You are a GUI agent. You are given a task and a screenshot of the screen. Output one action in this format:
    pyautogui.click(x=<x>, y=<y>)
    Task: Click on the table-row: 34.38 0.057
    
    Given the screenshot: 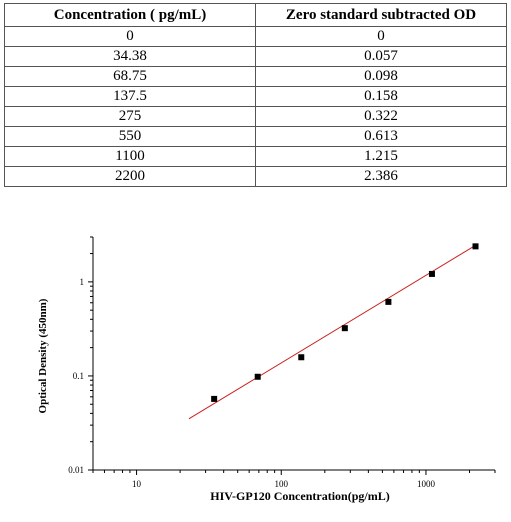 What is the action you would take?
    pyautogui.click(x=255, y=56)
    